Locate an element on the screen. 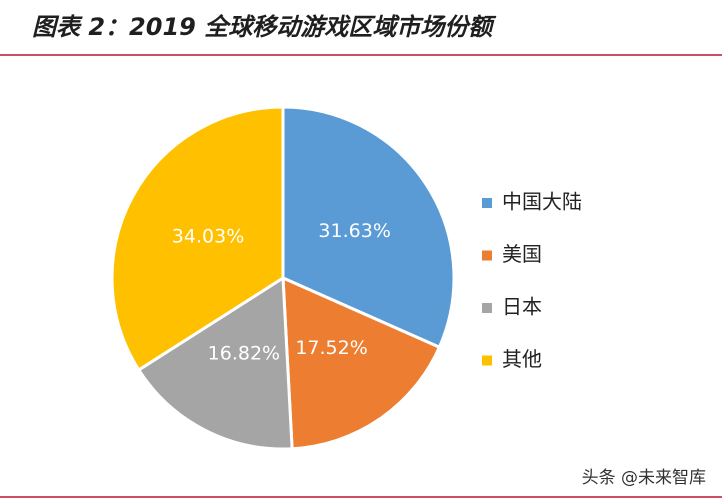 This screenshot has height=502, width=722. data-label: 16.82% is located at coordinates (244, 354).